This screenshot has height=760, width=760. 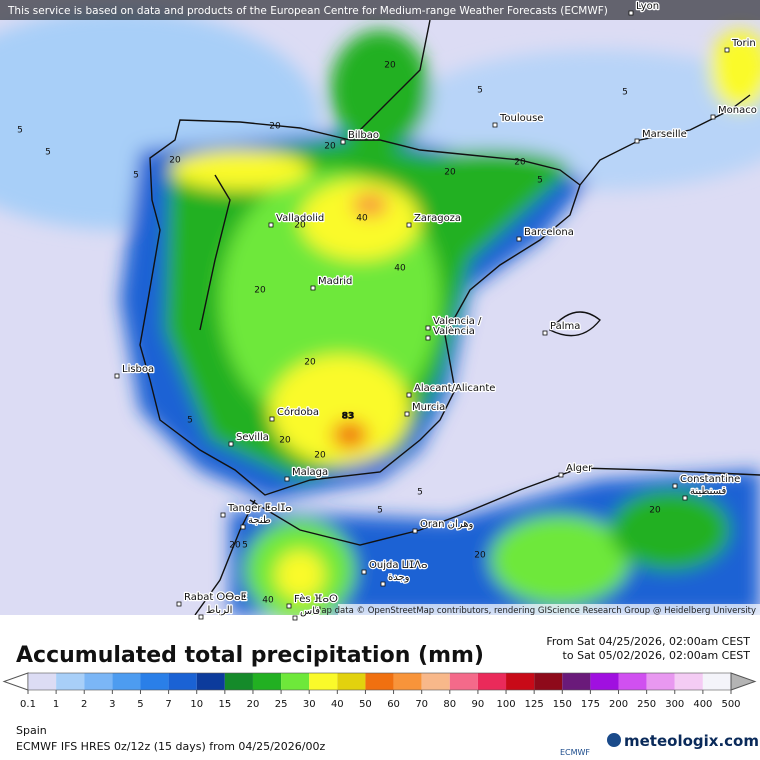 What do you see at coordinates (730, 704) in the screenshot?
I see `legend-tick-label: 500` at bounding box center [730, 704].